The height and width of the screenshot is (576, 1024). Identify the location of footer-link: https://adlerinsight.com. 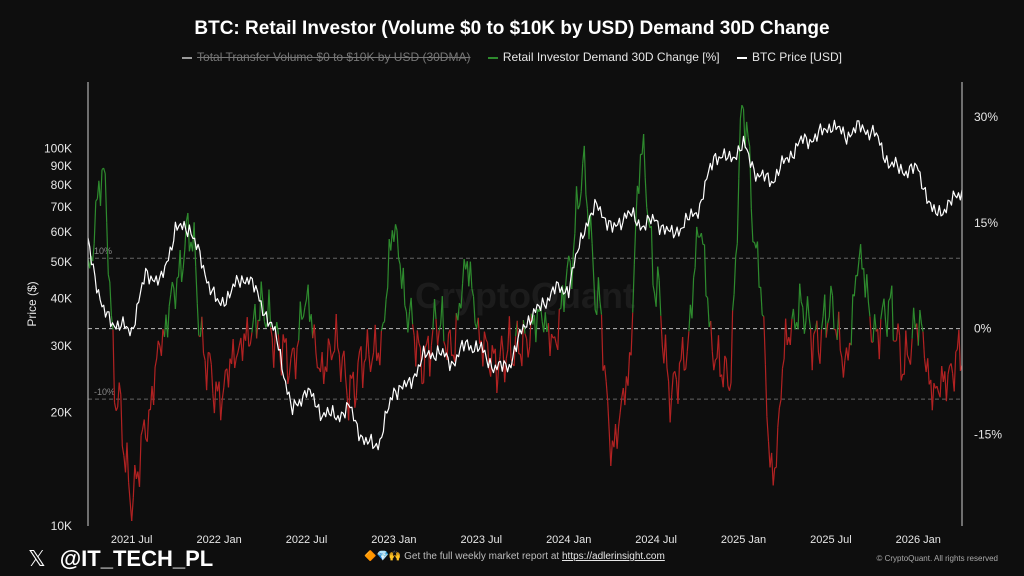
(613, 556).